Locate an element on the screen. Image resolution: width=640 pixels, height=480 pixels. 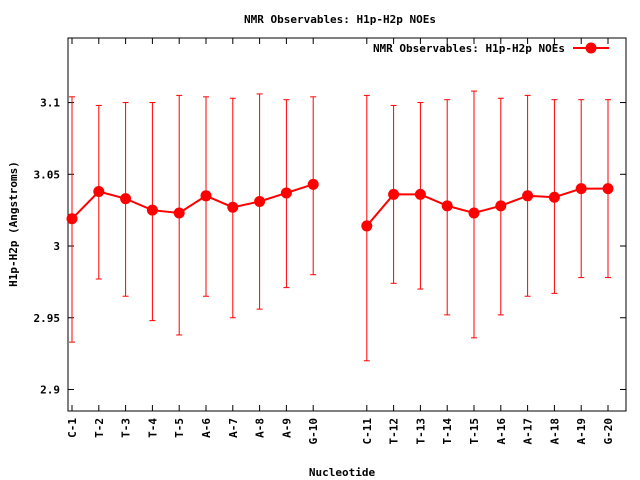
y-tick-label: 3.05 is located at coordinates (47, 174).